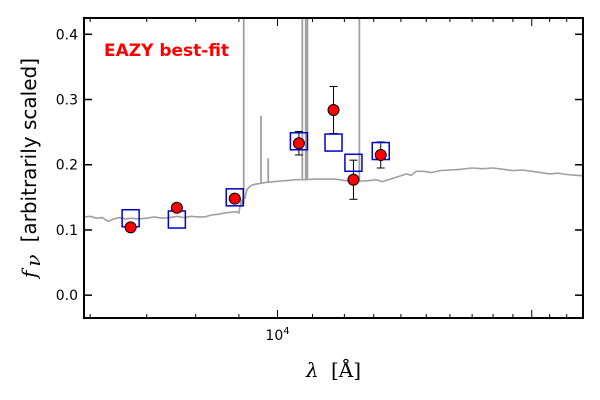  I want to click on y-axis-text: [arbitrarily scaled], so click(29, 150).